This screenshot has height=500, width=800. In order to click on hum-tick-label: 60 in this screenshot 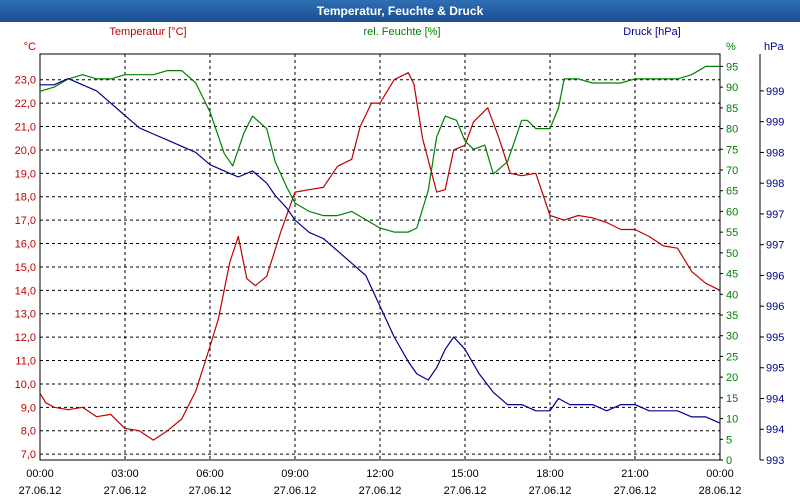, I will do `click(732, 212)`.